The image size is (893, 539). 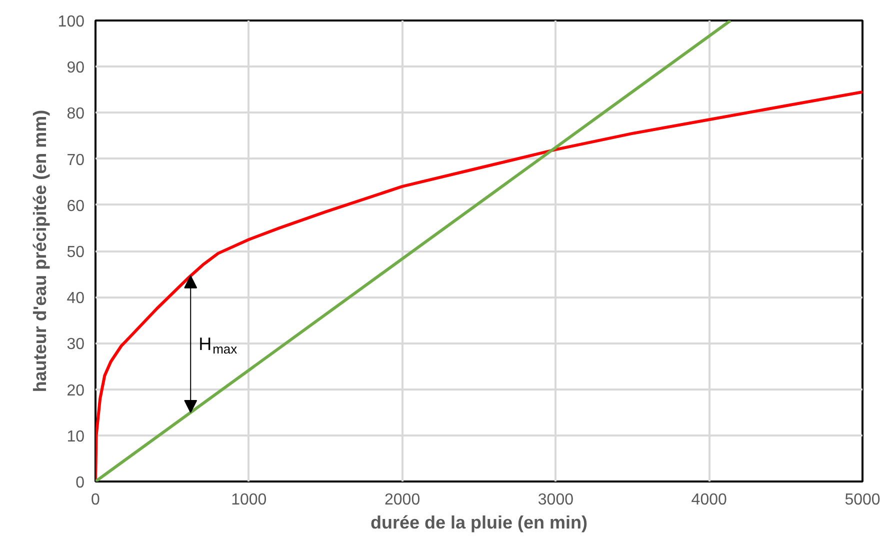 I want to click on x-axis-title: durée de la pluie (en min), so click(x=479, y=522).